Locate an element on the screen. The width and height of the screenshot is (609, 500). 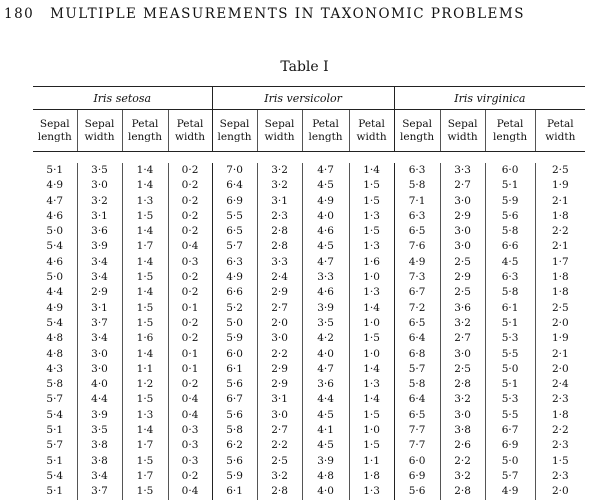
table-cell: 0·3 is located at coordinates (190, 446).